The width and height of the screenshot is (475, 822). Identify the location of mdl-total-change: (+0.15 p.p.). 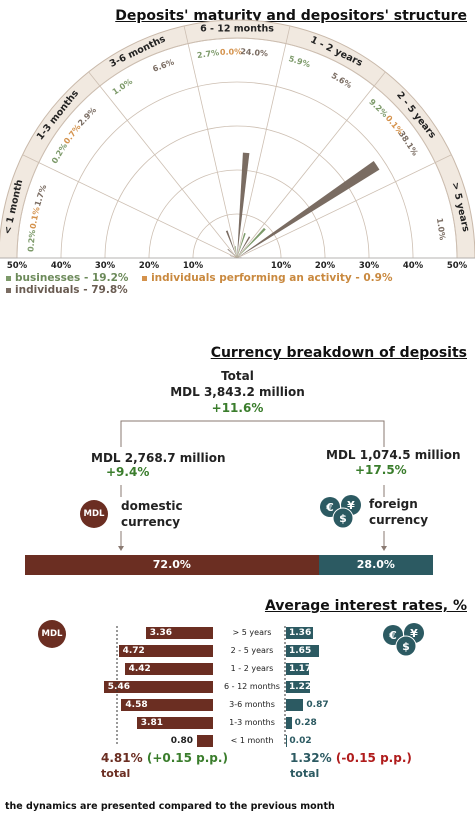
(187, 758).